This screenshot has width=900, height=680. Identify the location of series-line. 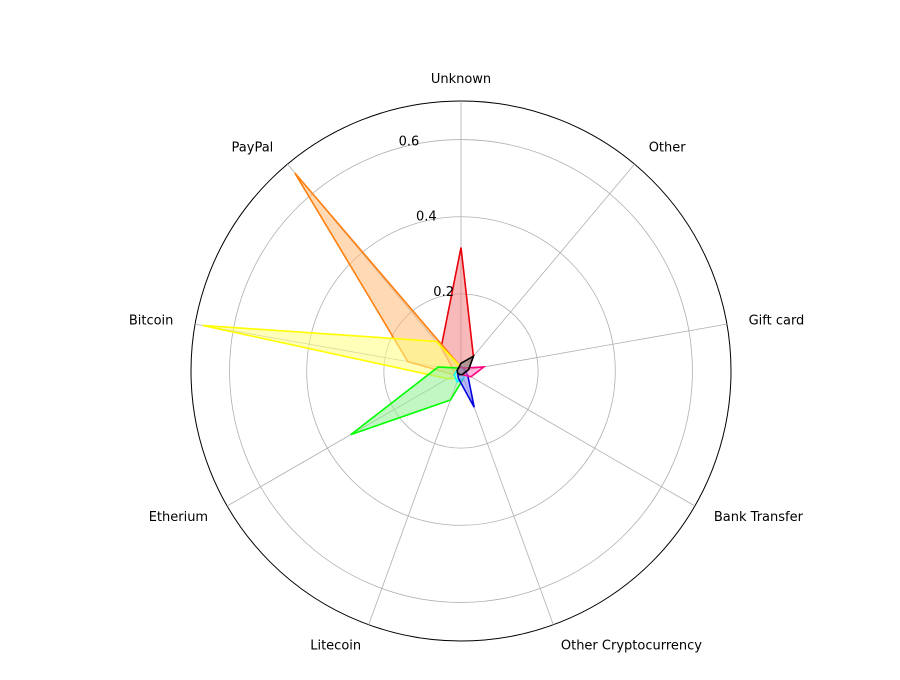
(465, 365).